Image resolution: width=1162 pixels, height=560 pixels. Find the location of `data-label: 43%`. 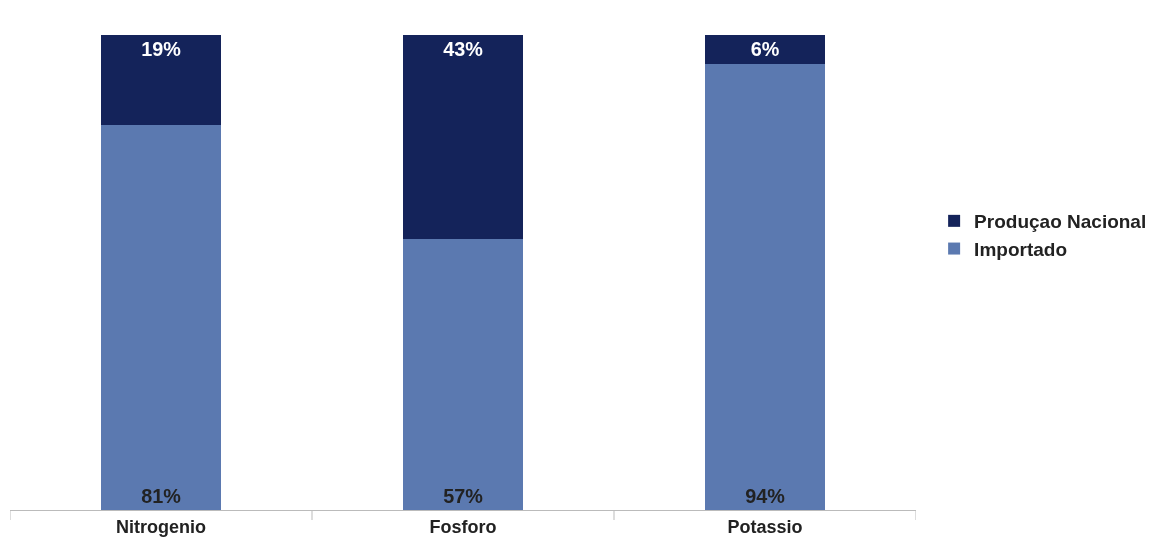

data-label: 43% is located at coordinates (463, 49).